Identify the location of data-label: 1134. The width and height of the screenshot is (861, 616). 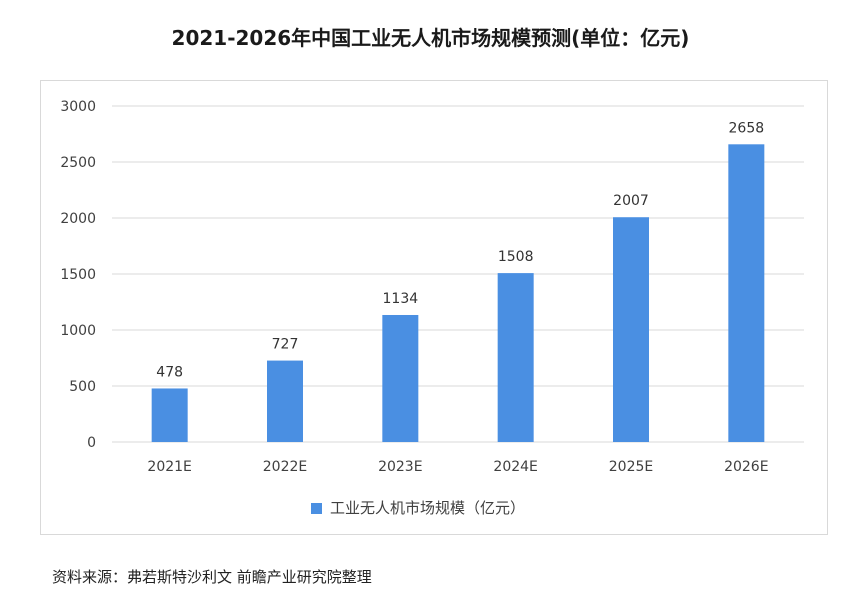
(401, 299).